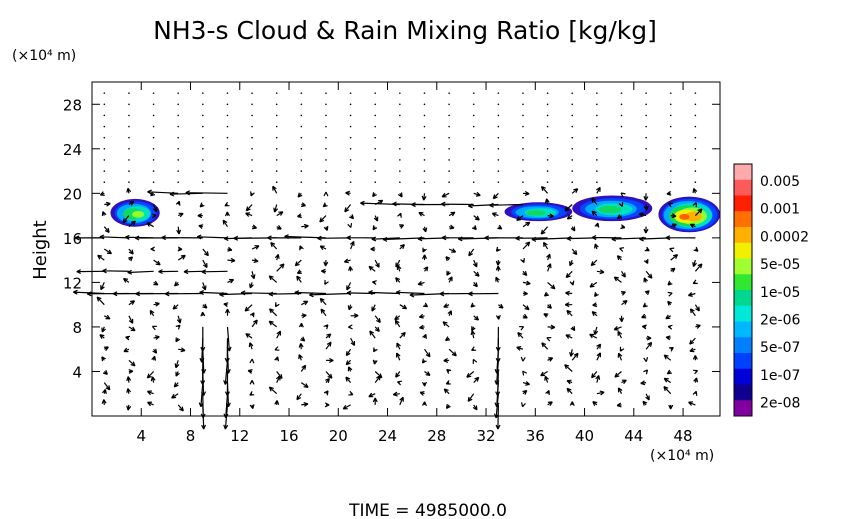  Describe the element at coordinates (141, 436) in the screenshot. I see `x-tick-label: 4` at that location.